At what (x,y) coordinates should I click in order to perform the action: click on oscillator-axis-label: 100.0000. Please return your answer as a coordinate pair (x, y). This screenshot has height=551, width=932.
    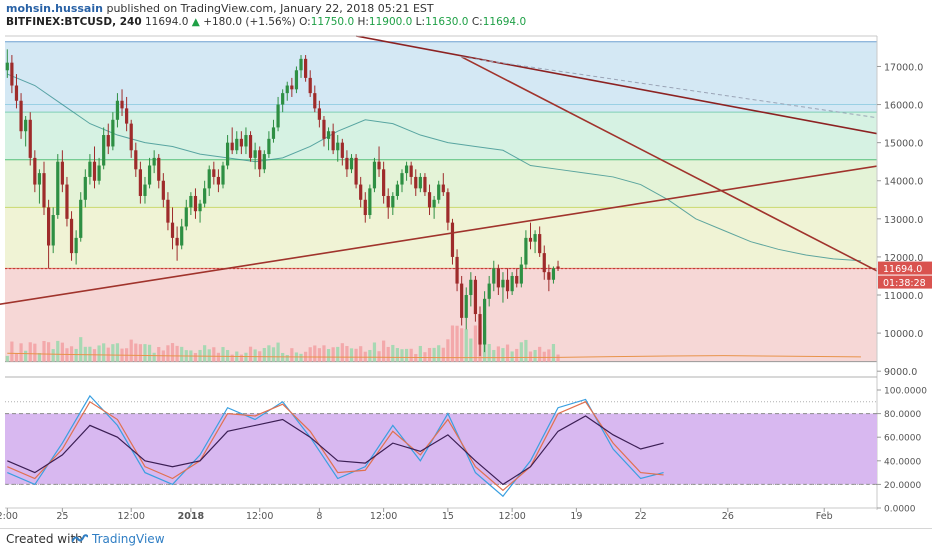
    Looking at the image, I should click on (905, 392).